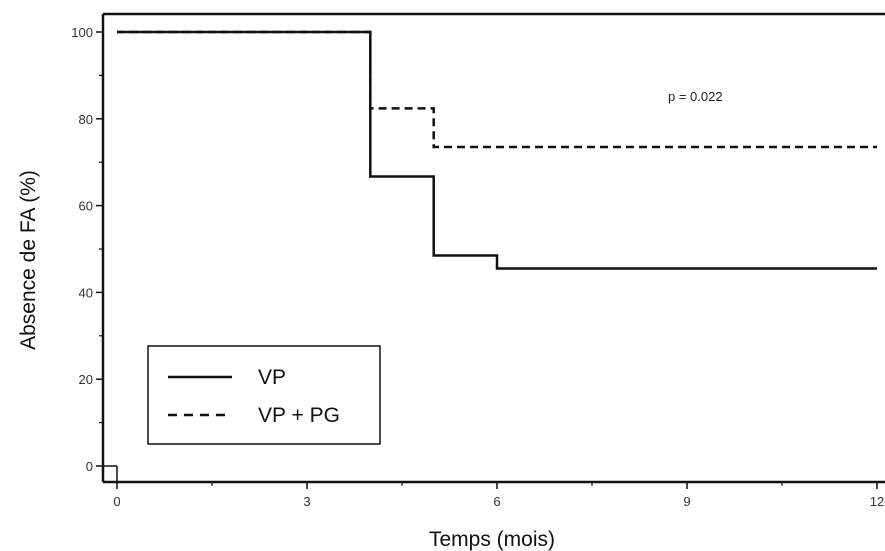 Image resolution: width=885 pixels, height=551 pixels. Describe the element at coordinates (86, 379) in the screenshot. I see `y-tick-label: 20` at that location.